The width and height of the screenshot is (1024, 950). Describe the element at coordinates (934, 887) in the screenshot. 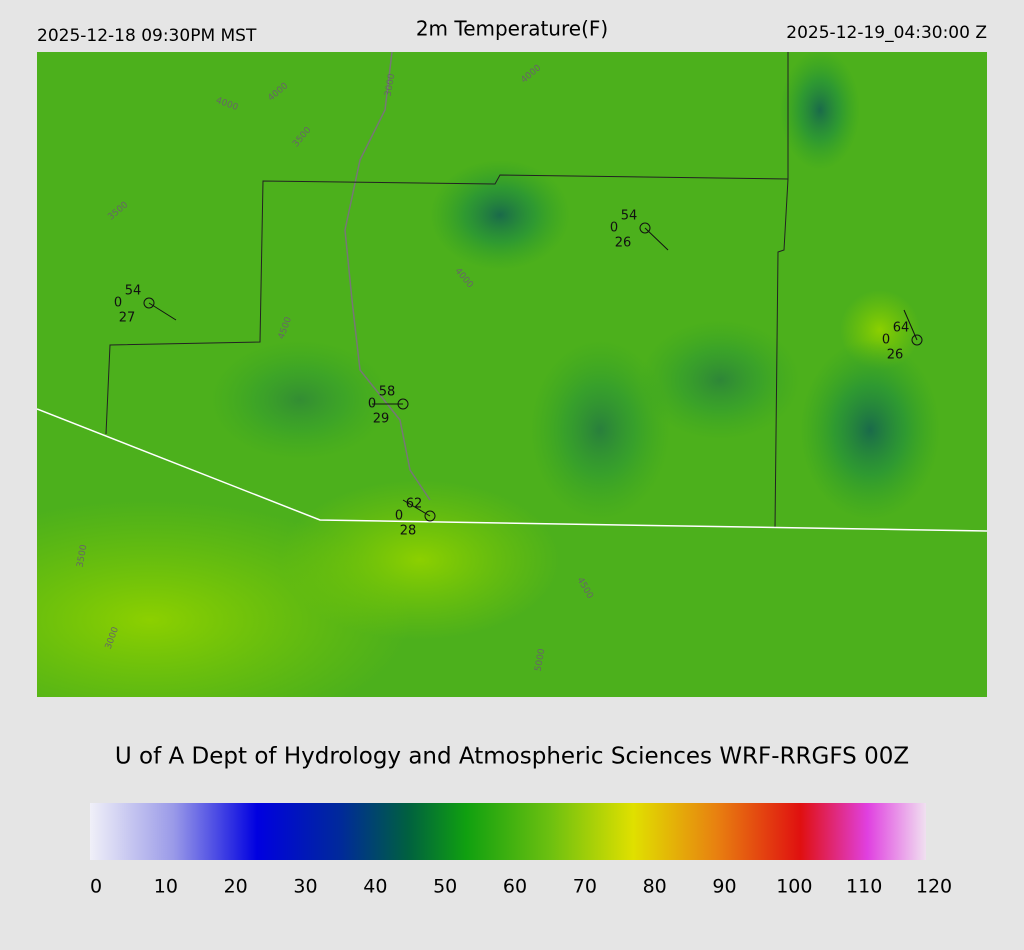

I see `colorbar-tick-label: 120` at that location.